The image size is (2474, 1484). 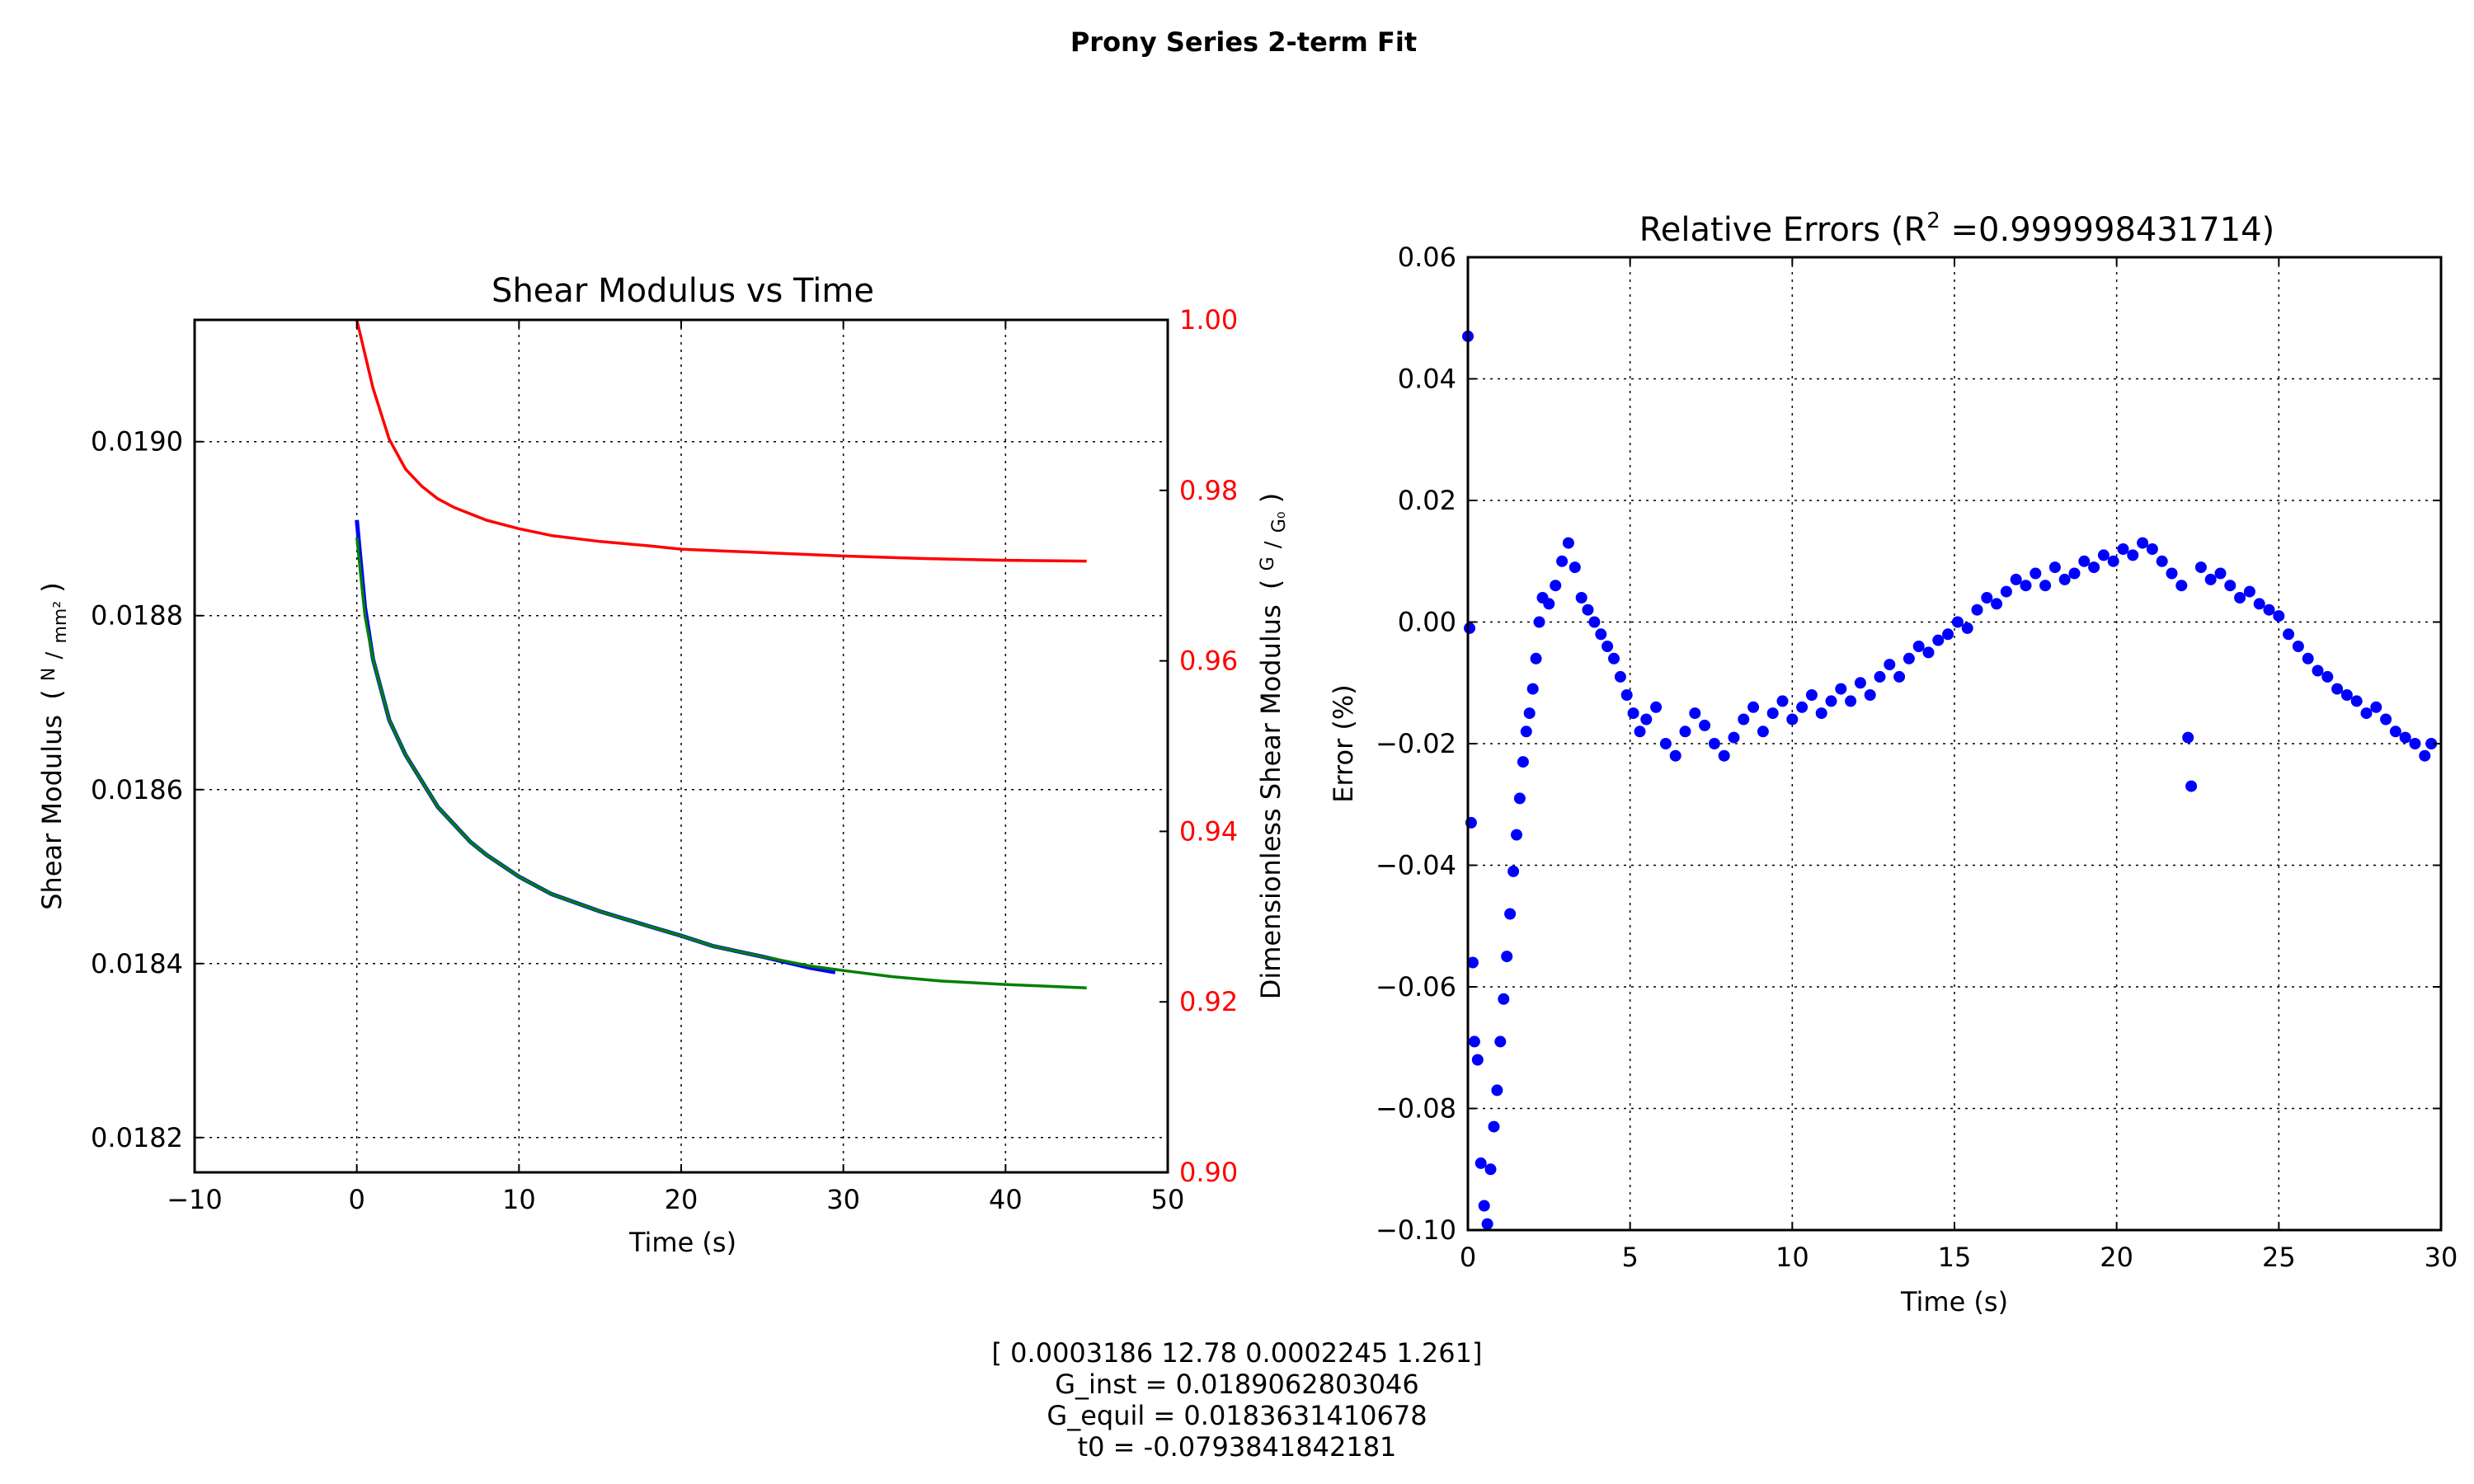 I want to click on err-y-tick-label: −0.06, so click(x=1416, y=987).